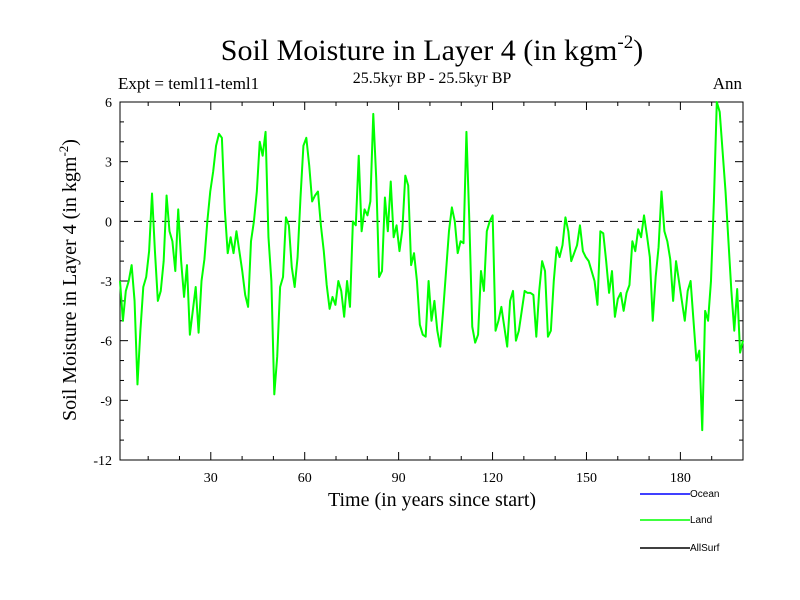 The width and height of the screenshot is (800, 600). What do you see at coordinates (68, 280) in the screenshot?
I see `y-axis-label: Soil Moisture in Layer 4 (in kgm-2)` at bounding box center [68, 280].